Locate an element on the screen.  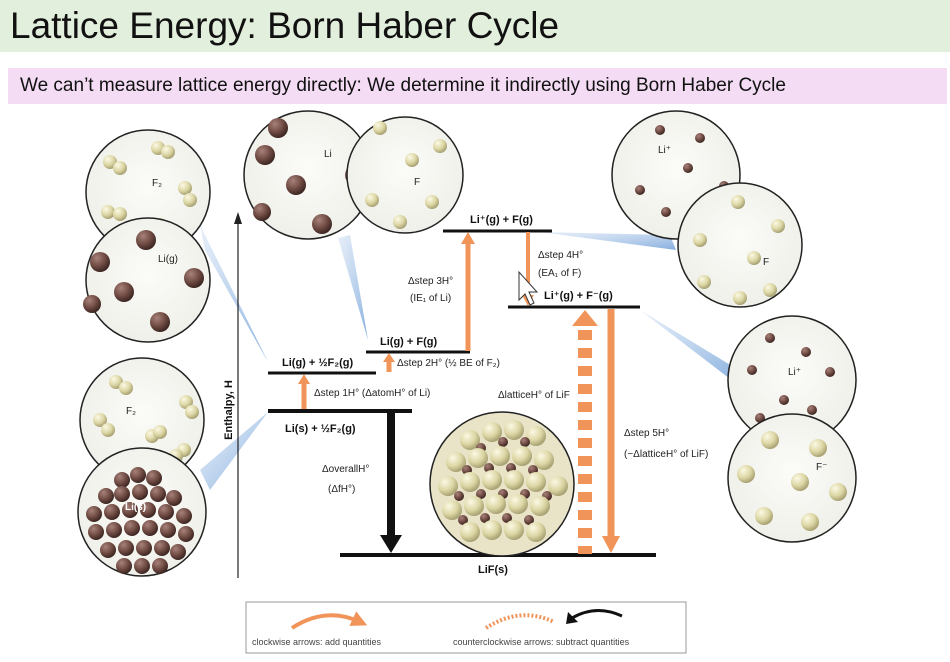
label-circle-f2-bottom: F₂ is located at coordinates (131, 411).